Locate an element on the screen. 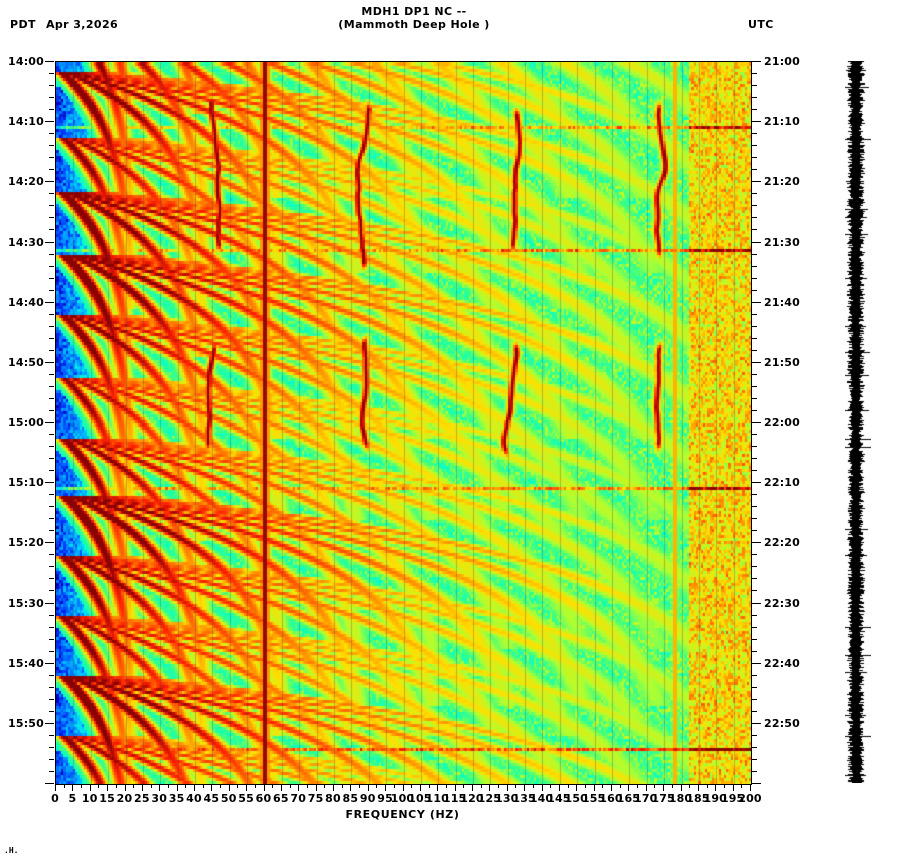  x-axis-tick-label: 120 is located at coordinates (472, 798).